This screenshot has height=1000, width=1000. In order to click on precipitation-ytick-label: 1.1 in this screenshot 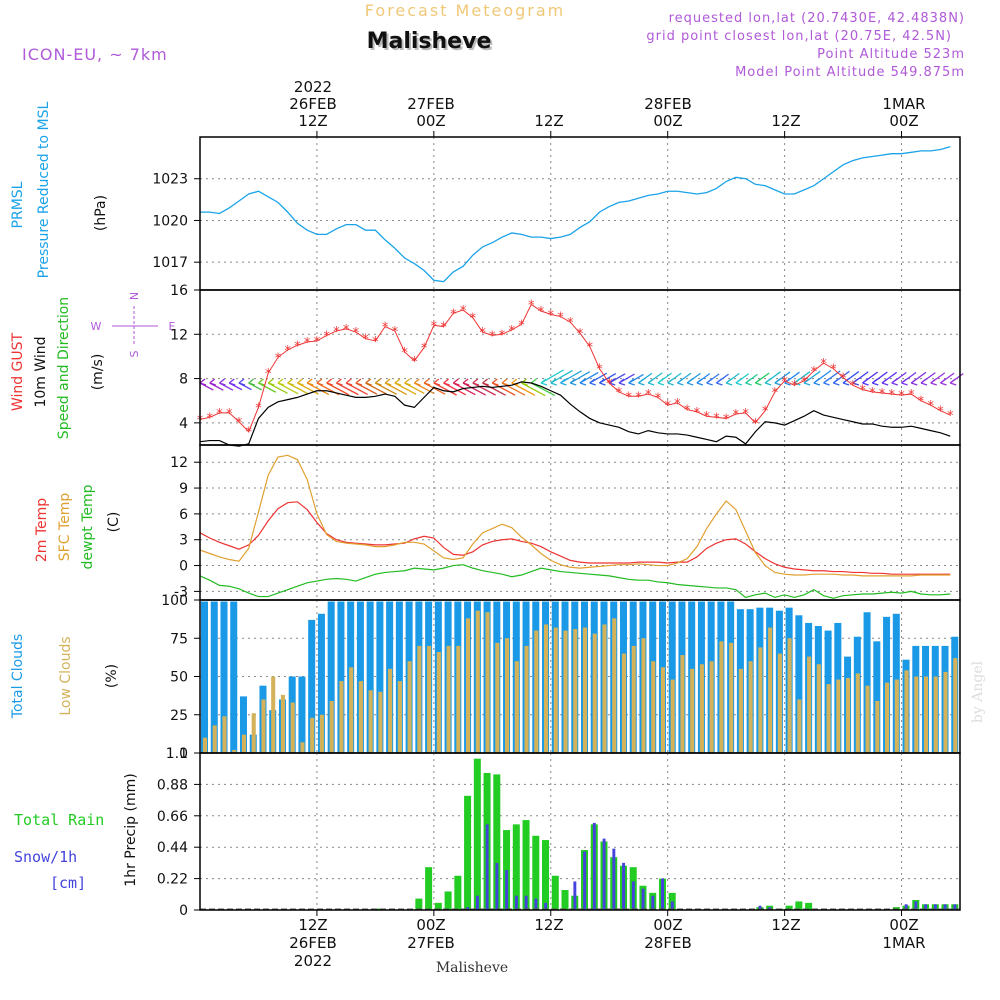, I will do `click(177, 754)`.